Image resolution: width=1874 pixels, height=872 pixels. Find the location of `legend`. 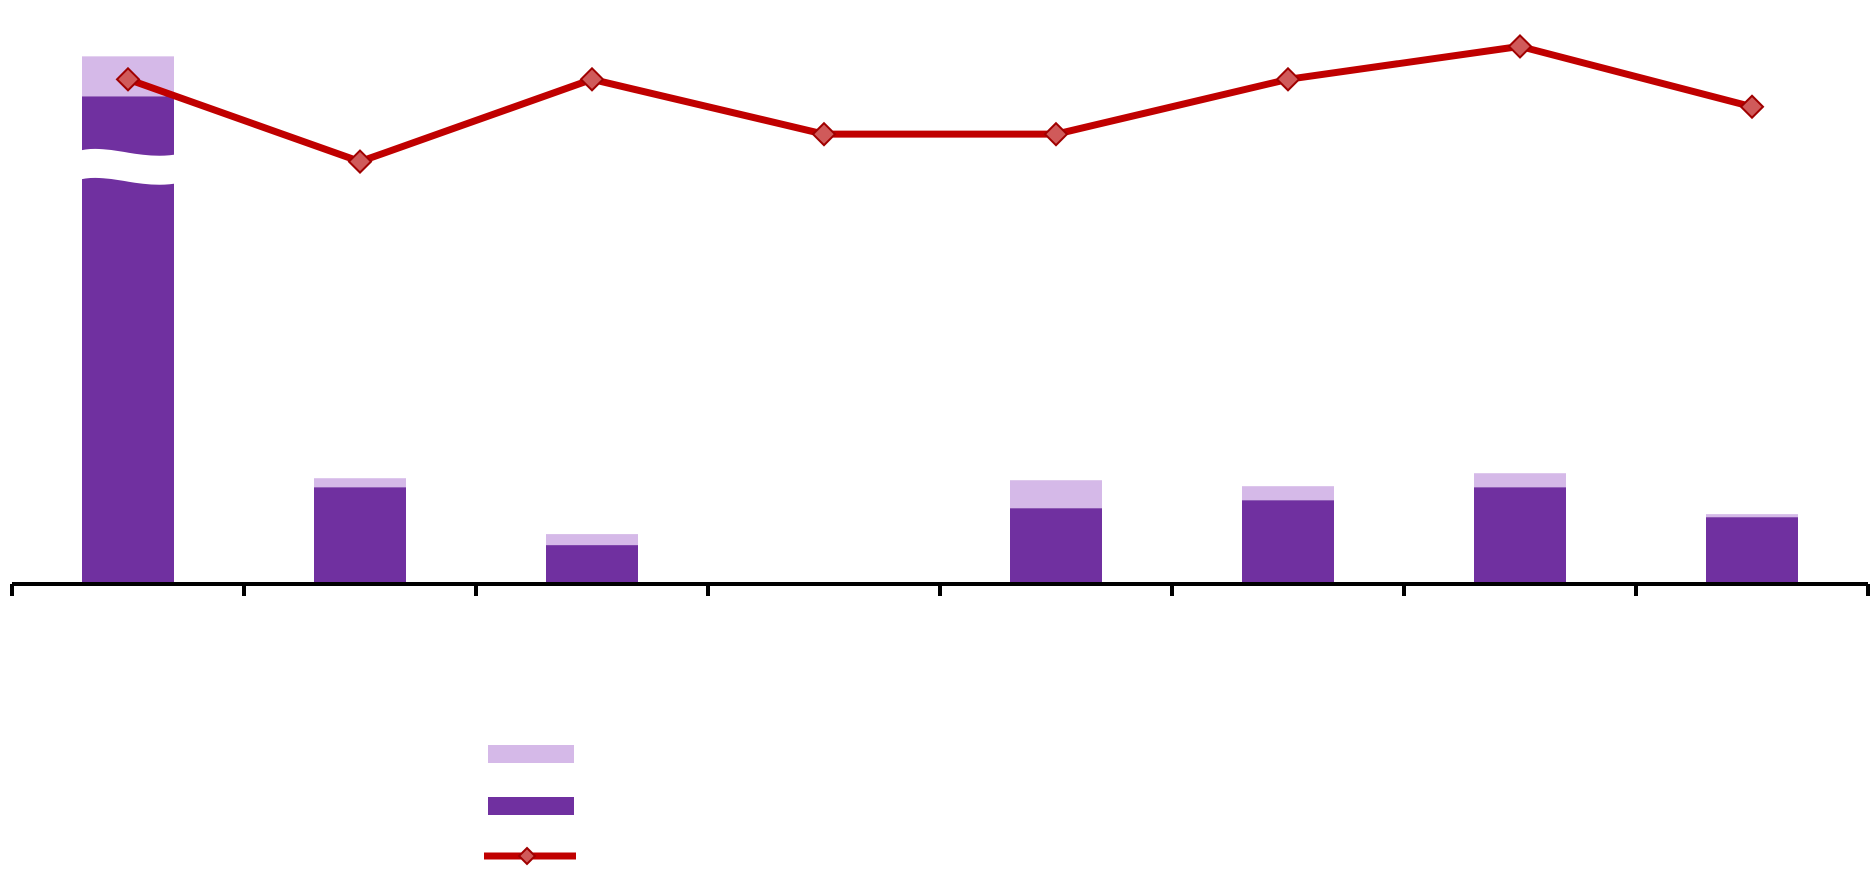

legend is located at coordinates (530, 805).